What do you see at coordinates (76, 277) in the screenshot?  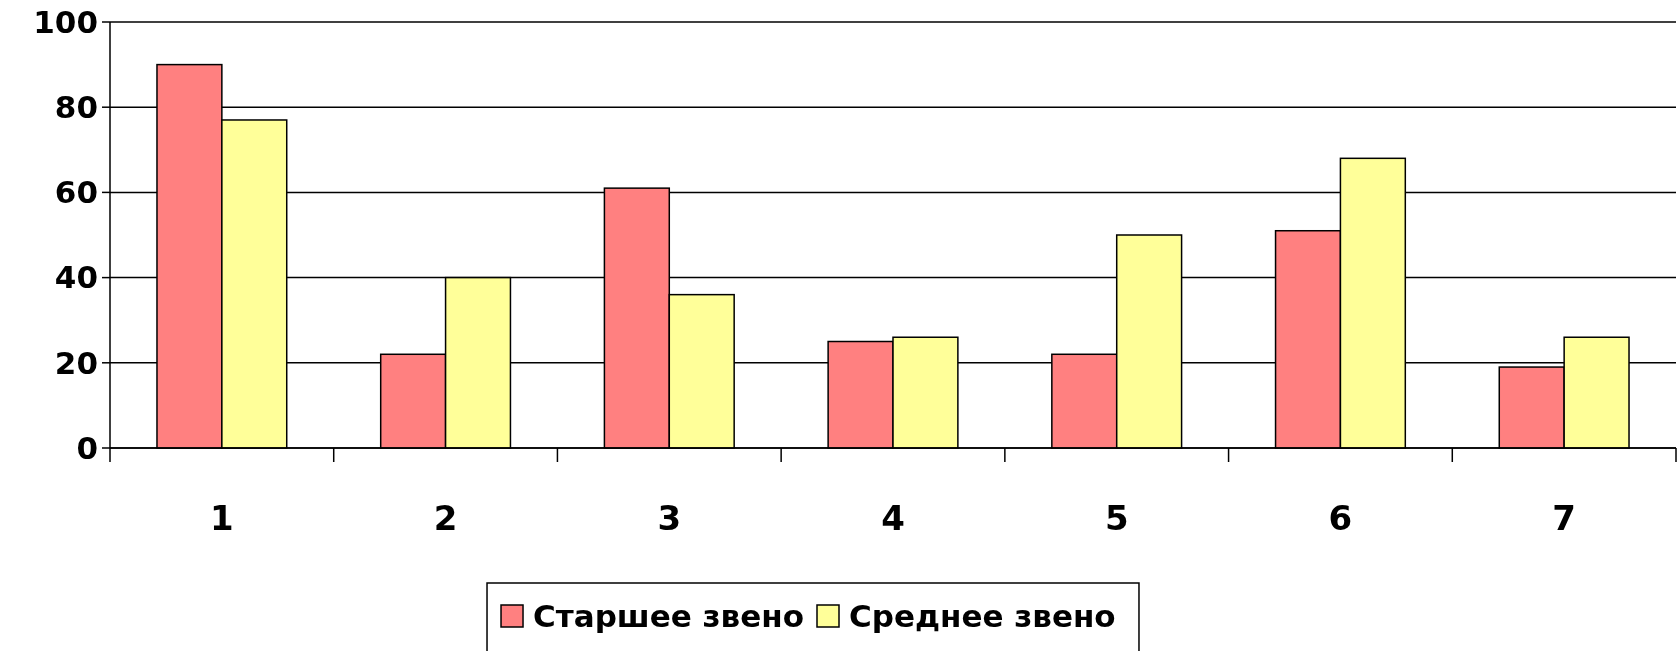 I see `y-tick-label: 40` at bounding box center [76, 277].